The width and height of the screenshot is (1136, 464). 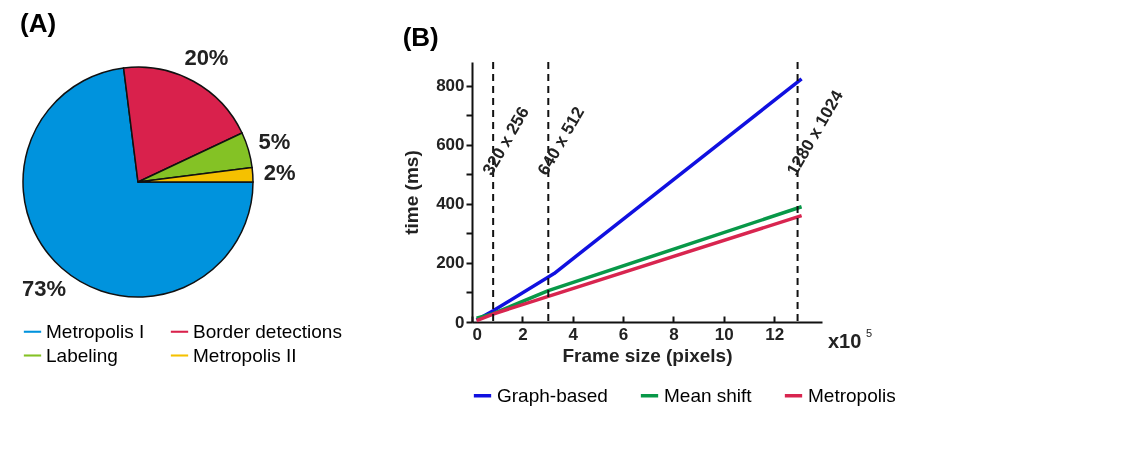 What do you see at coordinates (138, 182) in the screenshot?
I see `pie-slice` at bounding box center [138, 182].